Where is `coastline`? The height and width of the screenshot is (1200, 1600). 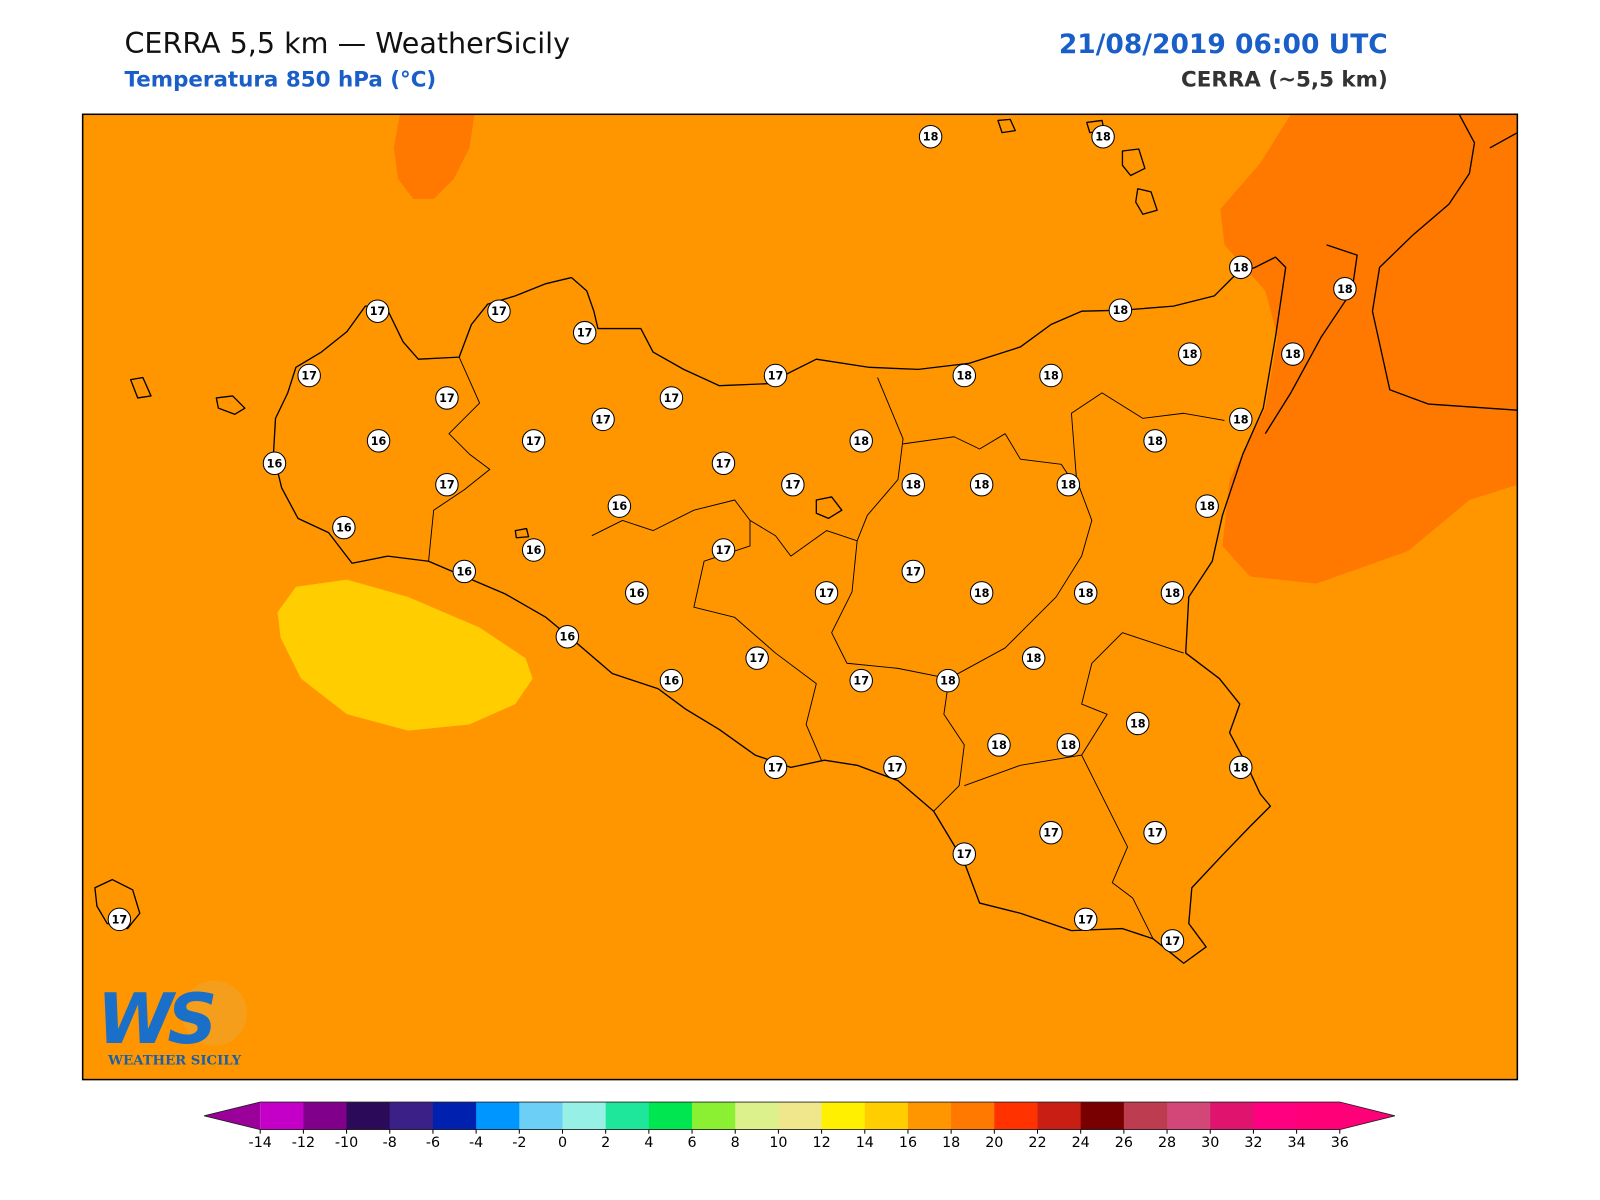 coastline is located at coordinates (1391, 274).